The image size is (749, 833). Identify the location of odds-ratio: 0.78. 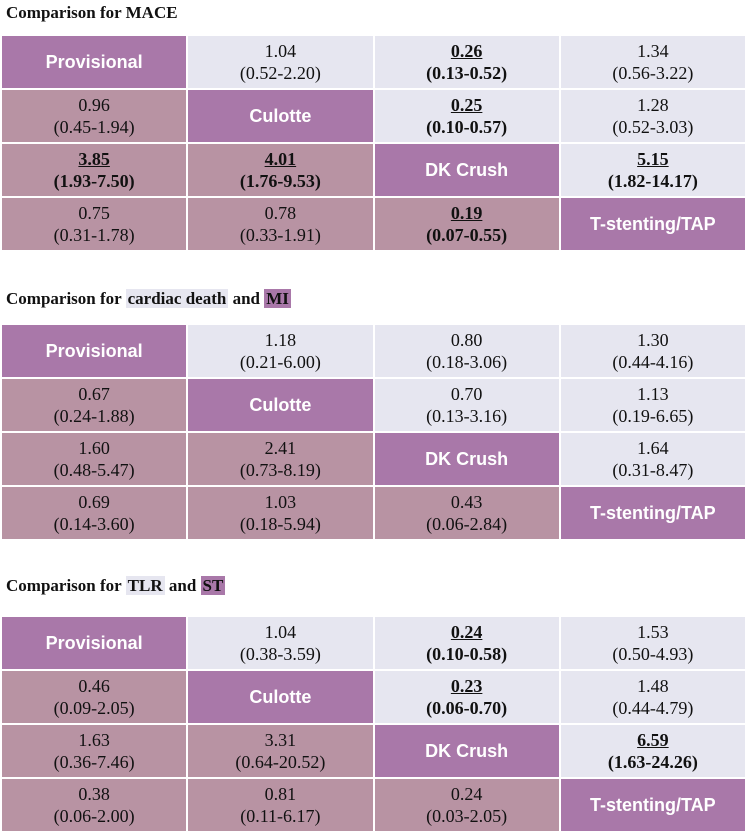
(280, 213).